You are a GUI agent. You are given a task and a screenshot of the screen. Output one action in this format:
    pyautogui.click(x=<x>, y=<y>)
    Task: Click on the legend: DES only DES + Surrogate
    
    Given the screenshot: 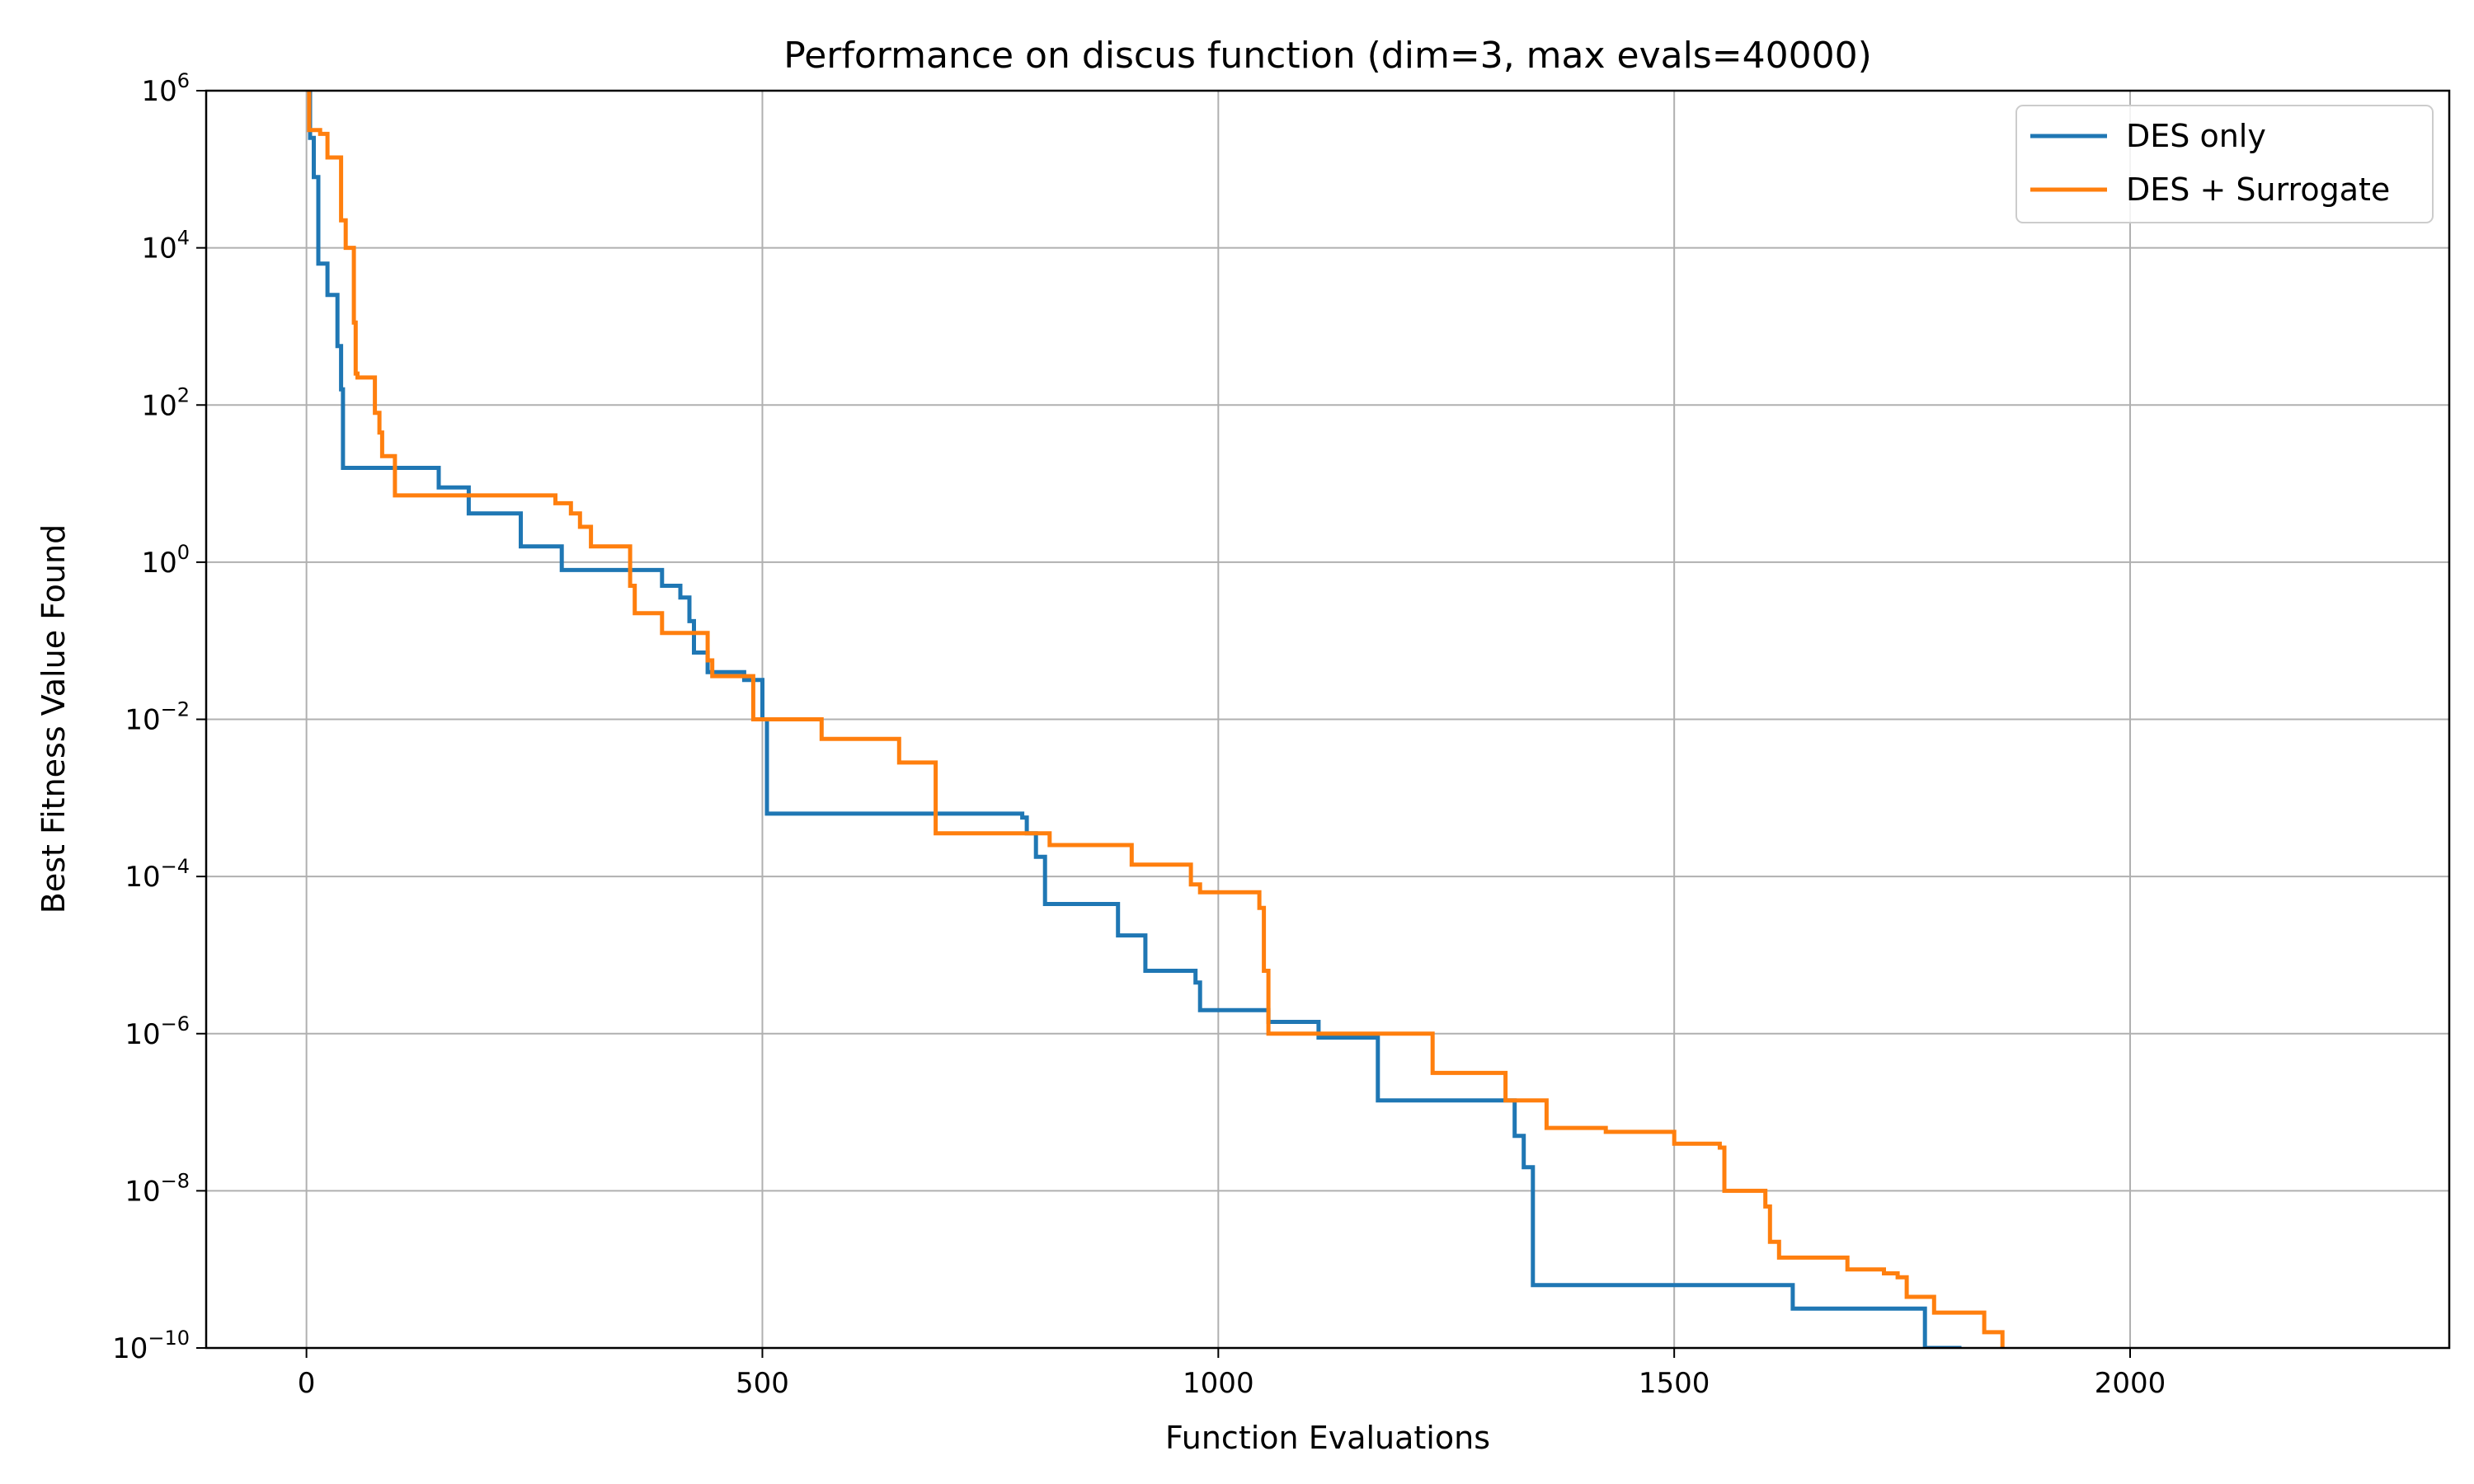 What is the action you would take?
    pyautogui.click(x=2224, y=164)
    